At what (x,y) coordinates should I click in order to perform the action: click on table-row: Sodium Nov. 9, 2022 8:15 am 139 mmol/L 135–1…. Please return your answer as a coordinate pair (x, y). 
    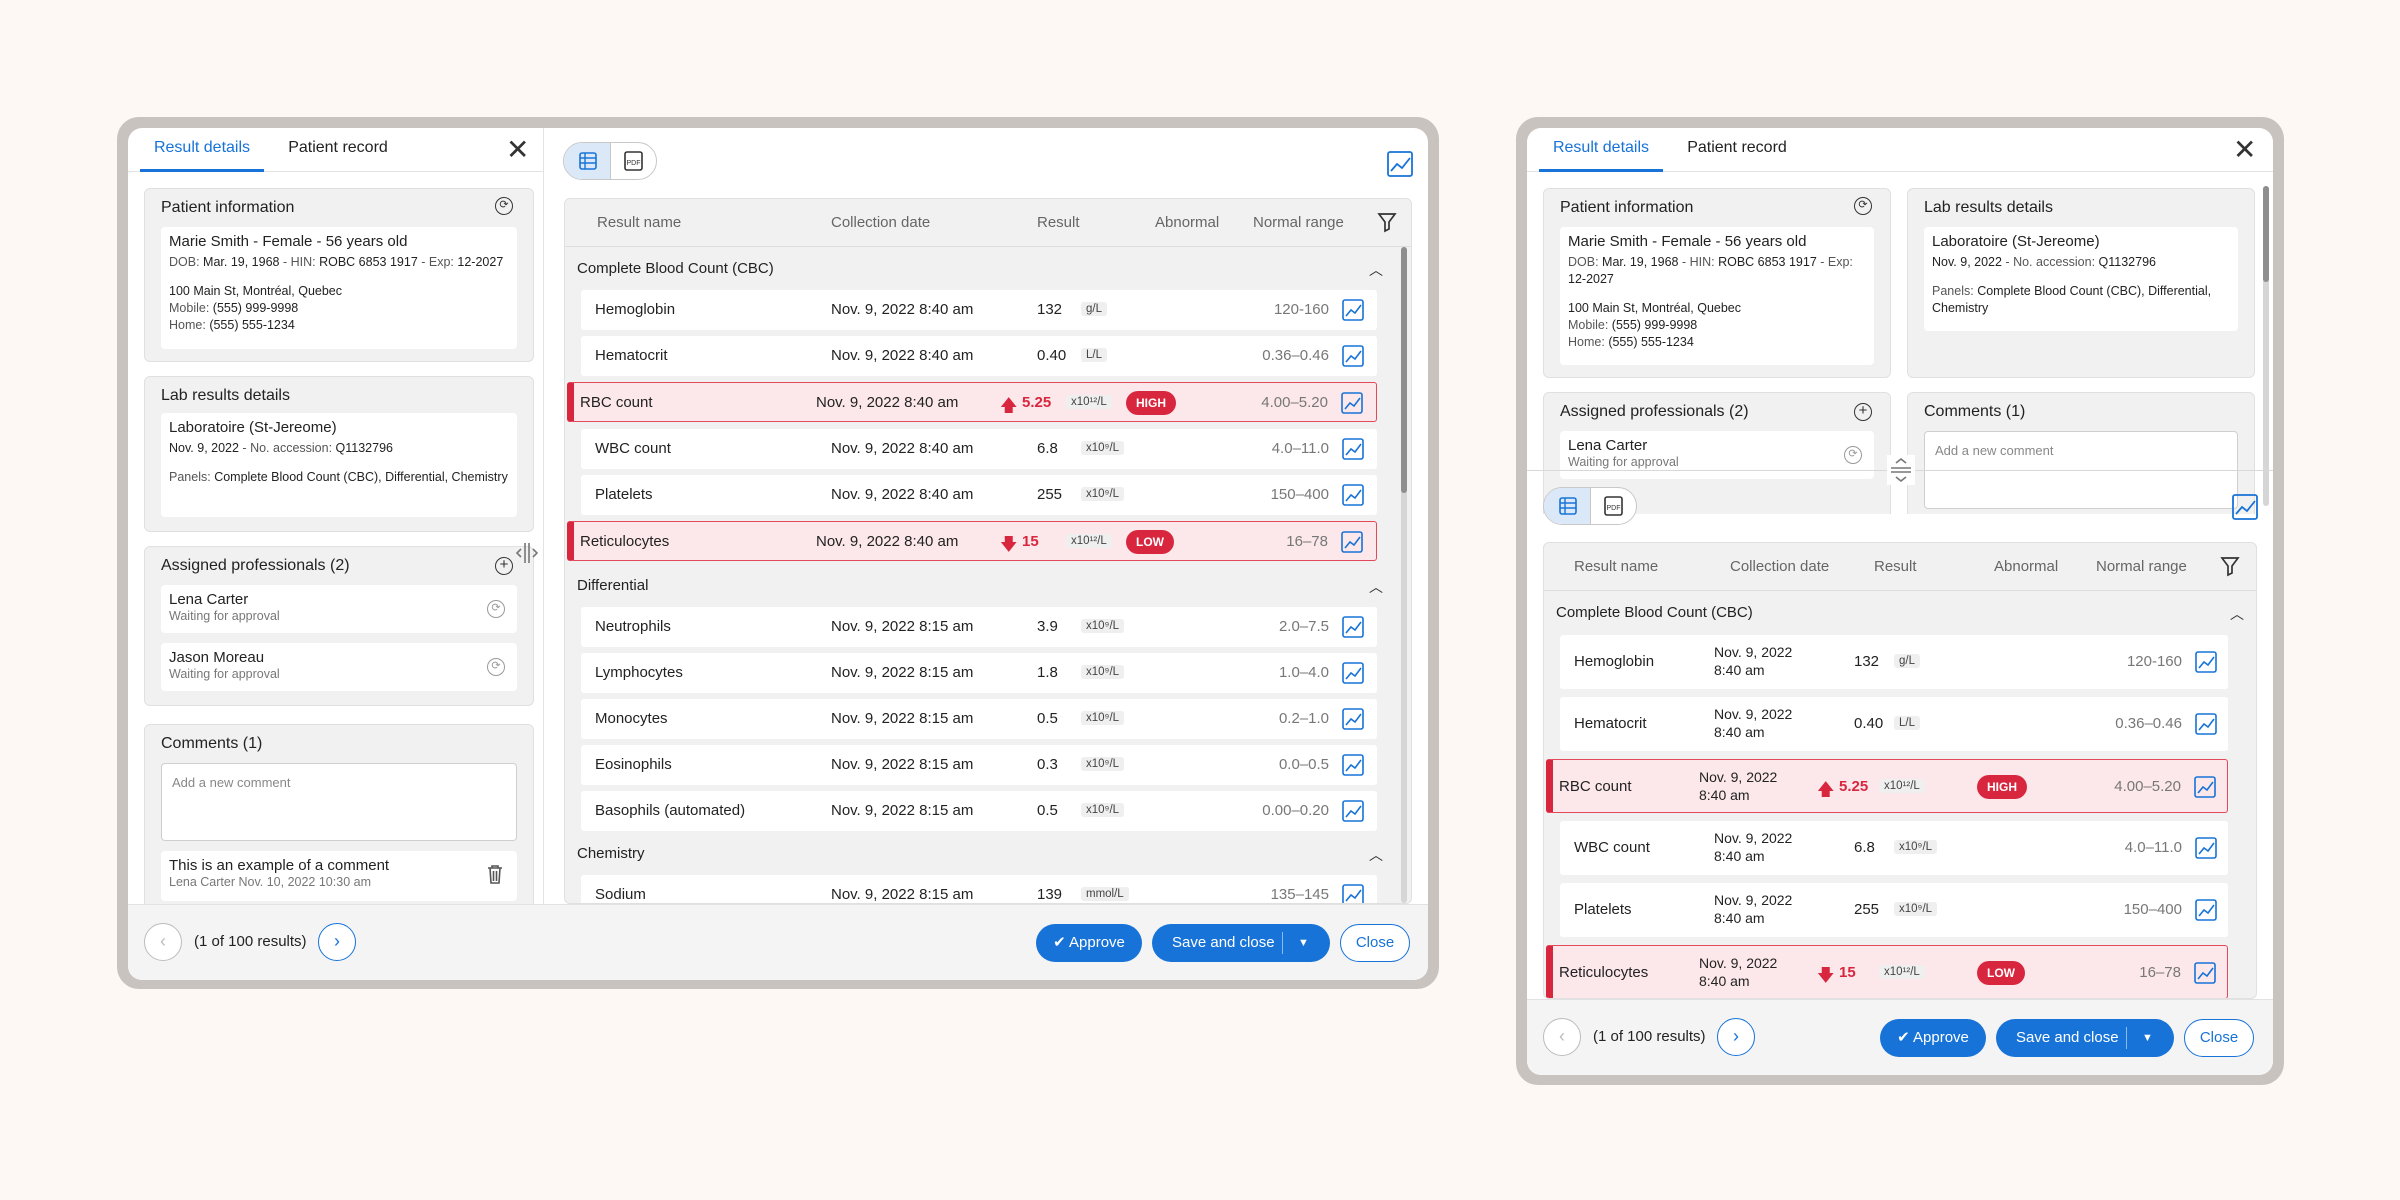
    Looking at the image, I should click on (979, 889).